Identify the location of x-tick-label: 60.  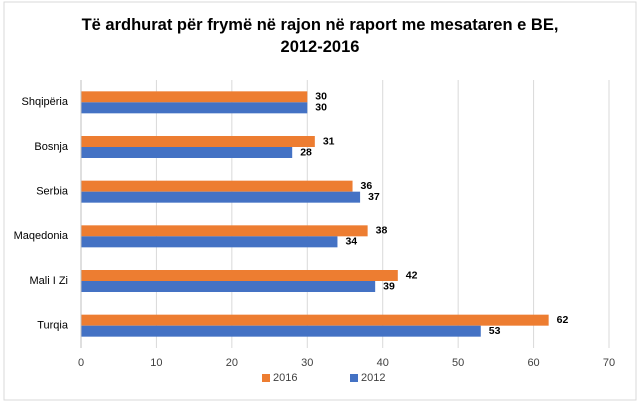
(533, 363).